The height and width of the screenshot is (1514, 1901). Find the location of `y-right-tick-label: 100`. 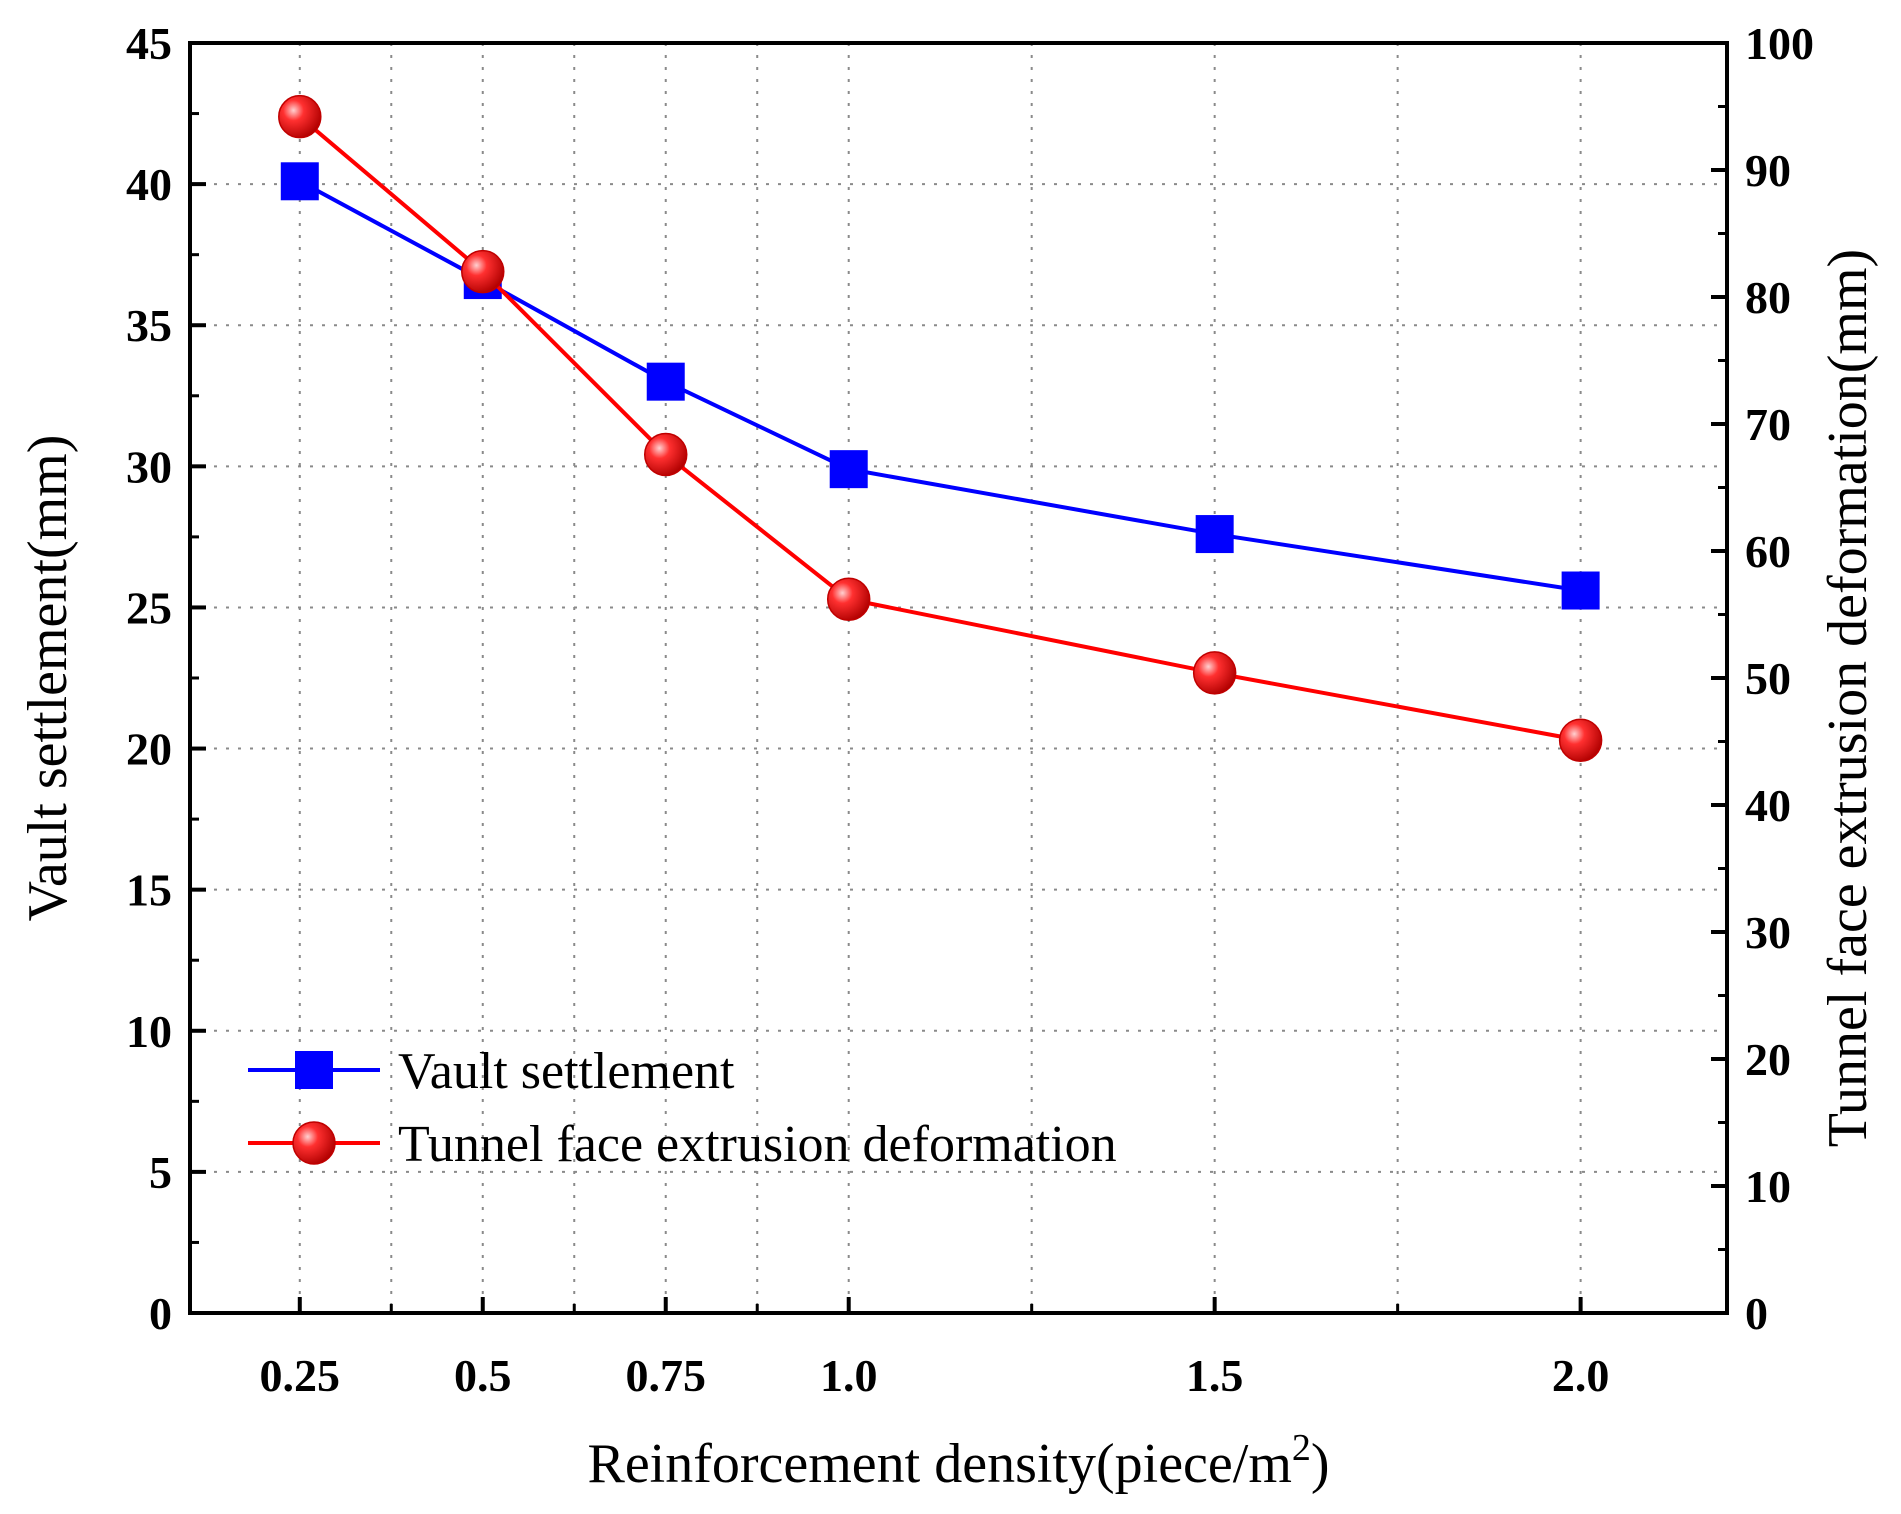

y-right-tick-label: 100 is located at coordinates (1779, 43).